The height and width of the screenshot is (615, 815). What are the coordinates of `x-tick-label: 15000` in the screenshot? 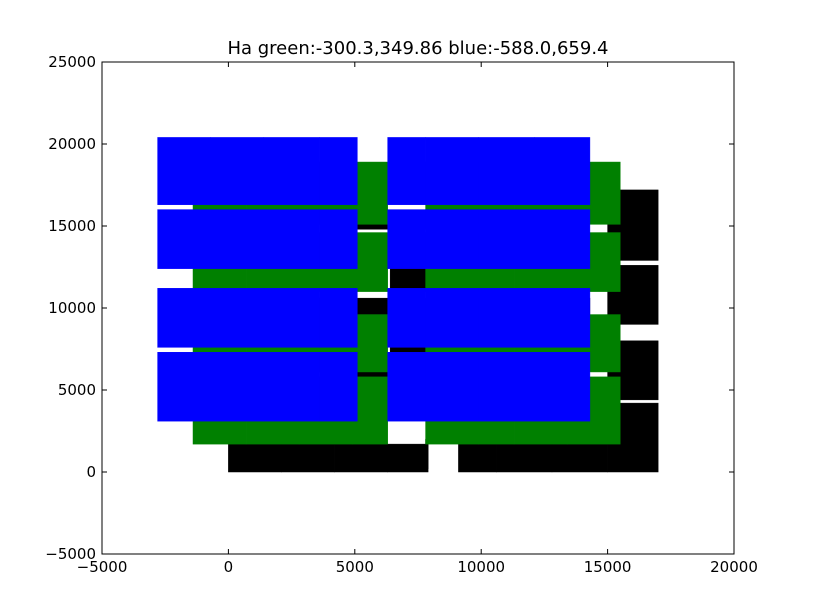 It's located at (608, 567).